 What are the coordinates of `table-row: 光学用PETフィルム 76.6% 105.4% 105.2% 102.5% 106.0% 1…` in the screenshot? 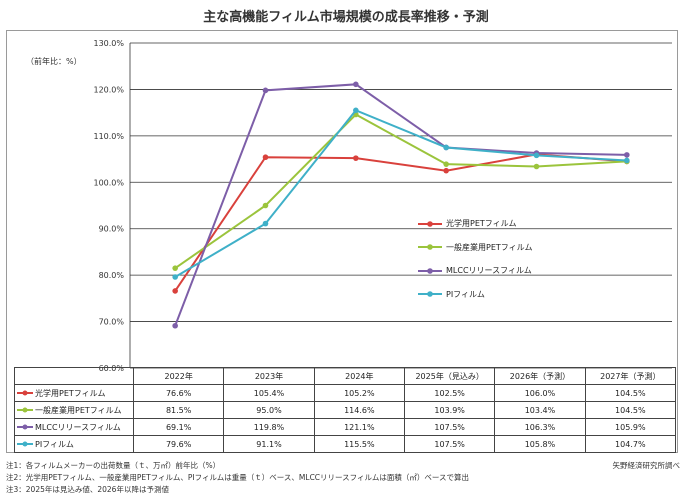 It's located at (345, 393).